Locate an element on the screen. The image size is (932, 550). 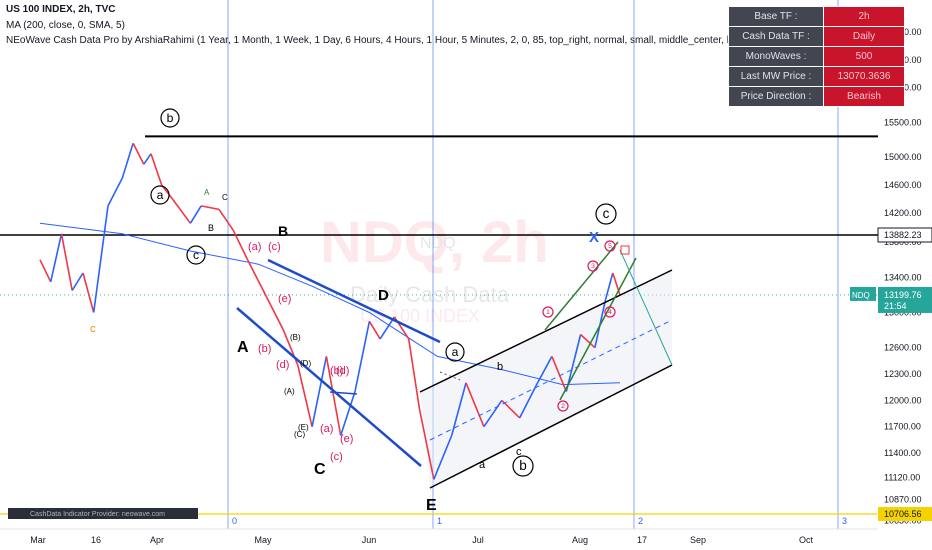
info-row-monowaves: MonoWaves :500 is located at coordinates (816, 56).